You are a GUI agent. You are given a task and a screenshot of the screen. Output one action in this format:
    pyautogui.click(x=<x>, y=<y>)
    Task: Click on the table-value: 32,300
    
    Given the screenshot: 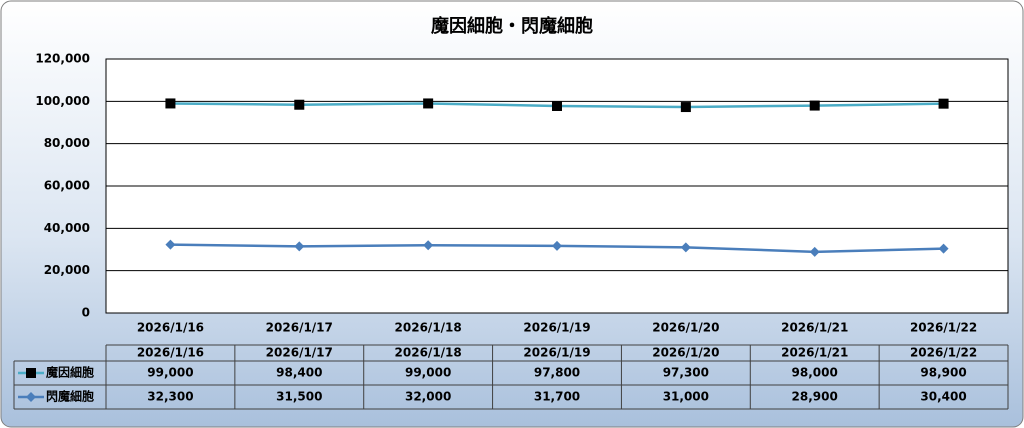 What is the action you would take?
    pyautogui.click(x=170, y=397)
    